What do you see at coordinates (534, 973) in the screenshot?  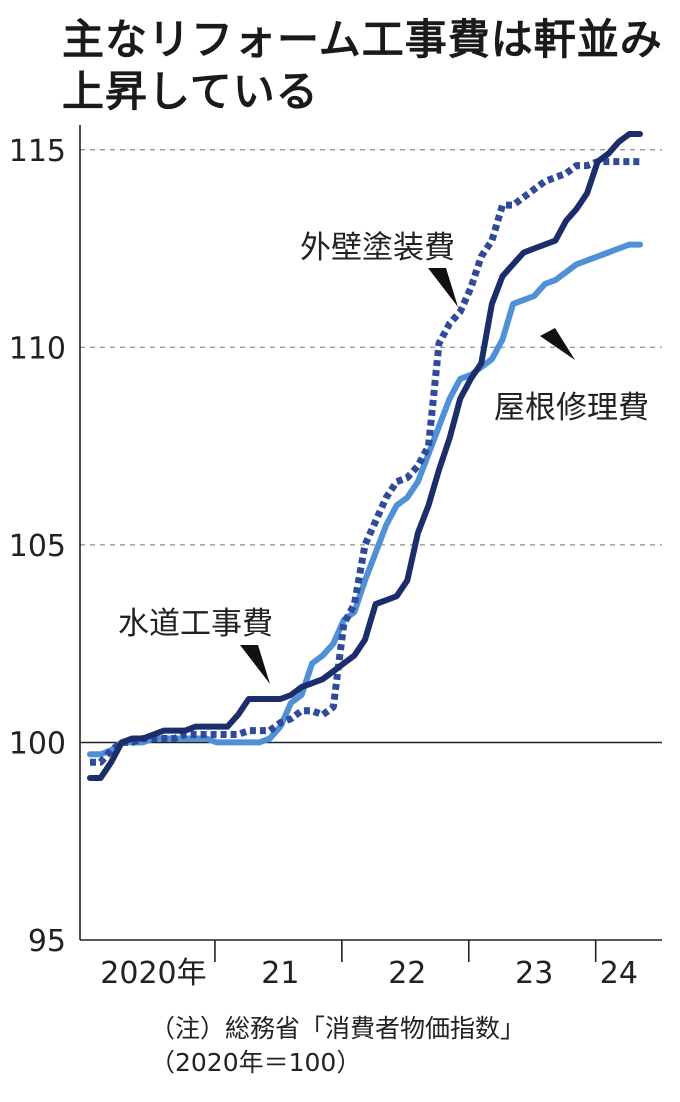 I see `x-tick-label: 23` at bounding box center [534, 973].